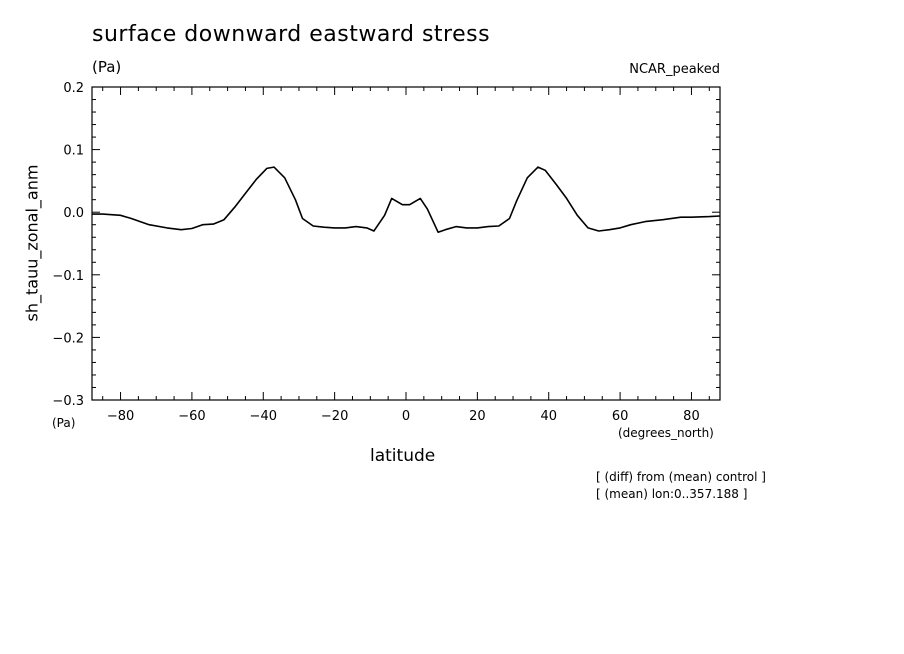 This screenshot has width=904, height=654. I want to click on y-tick-label: −0.1, so click(68, 276).